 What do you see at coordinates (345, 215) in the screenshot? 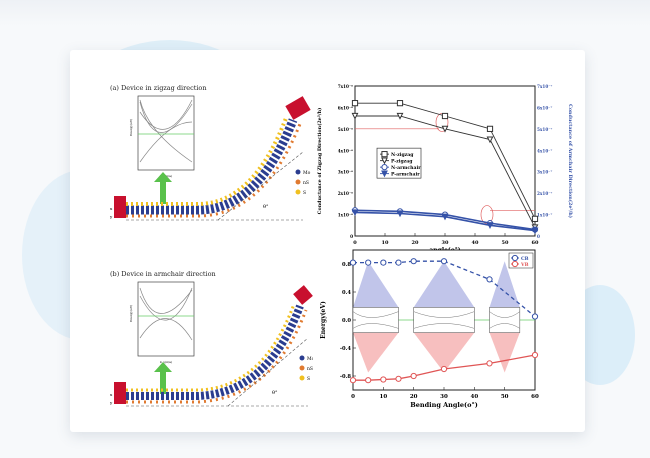
I see `y-left-tick-label: 1x10⁻⁶` at bounding box center [345, 215].